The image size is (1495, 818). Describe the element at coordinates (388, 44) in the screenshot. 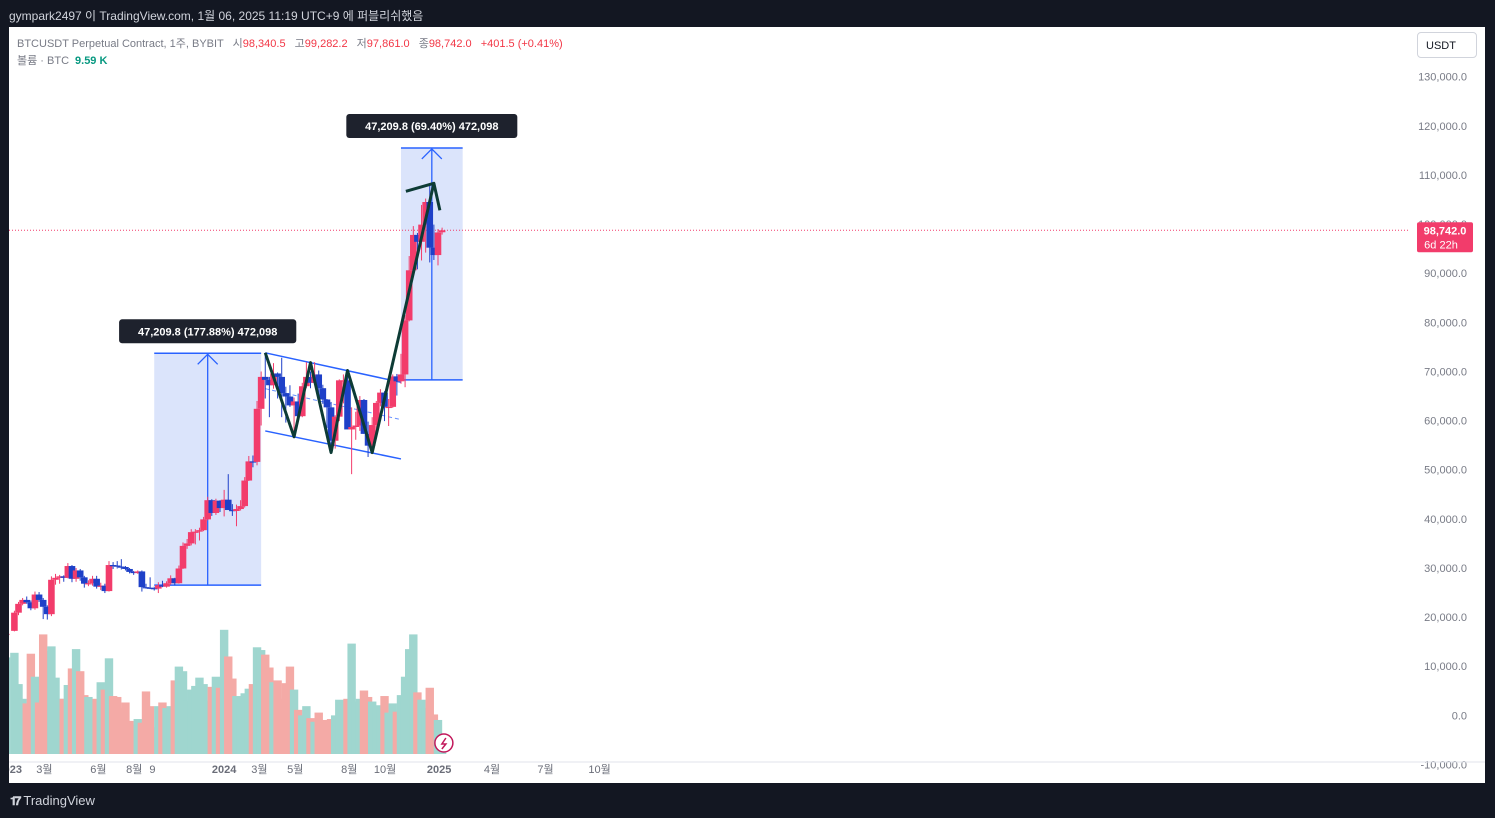

I see `low-value: 97,861.0` at that location.